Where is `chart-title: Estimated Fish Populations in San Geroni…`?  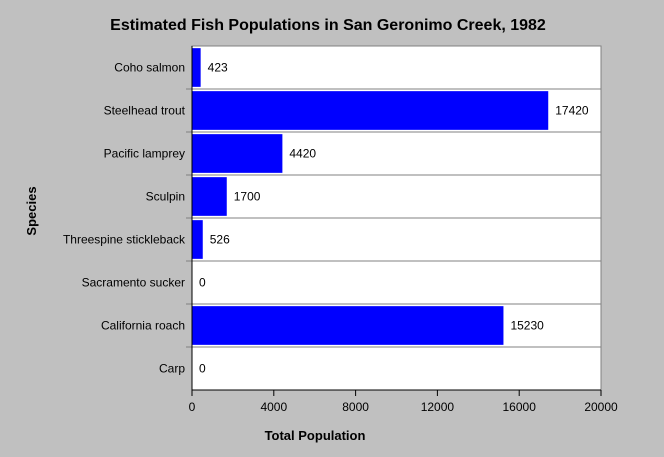
chart-title: Estimated Fish Populations in San Geroni… is located at coordinates (328, 25).